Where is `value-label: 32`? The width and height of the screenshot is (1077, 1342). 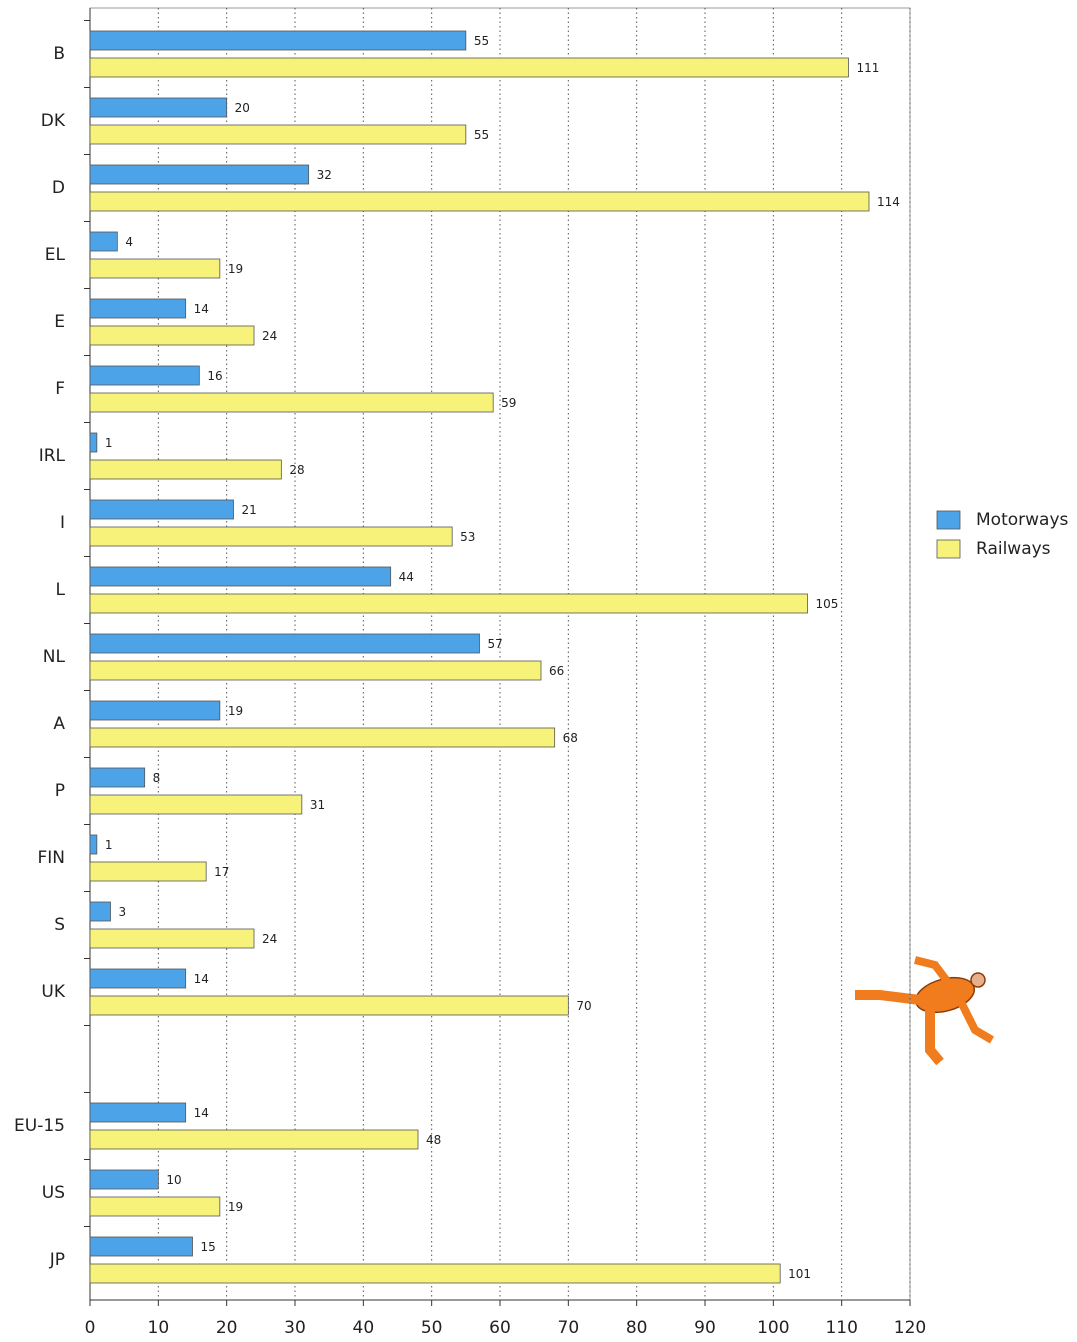
value-label: 32 is located at coordinates (324, 175).